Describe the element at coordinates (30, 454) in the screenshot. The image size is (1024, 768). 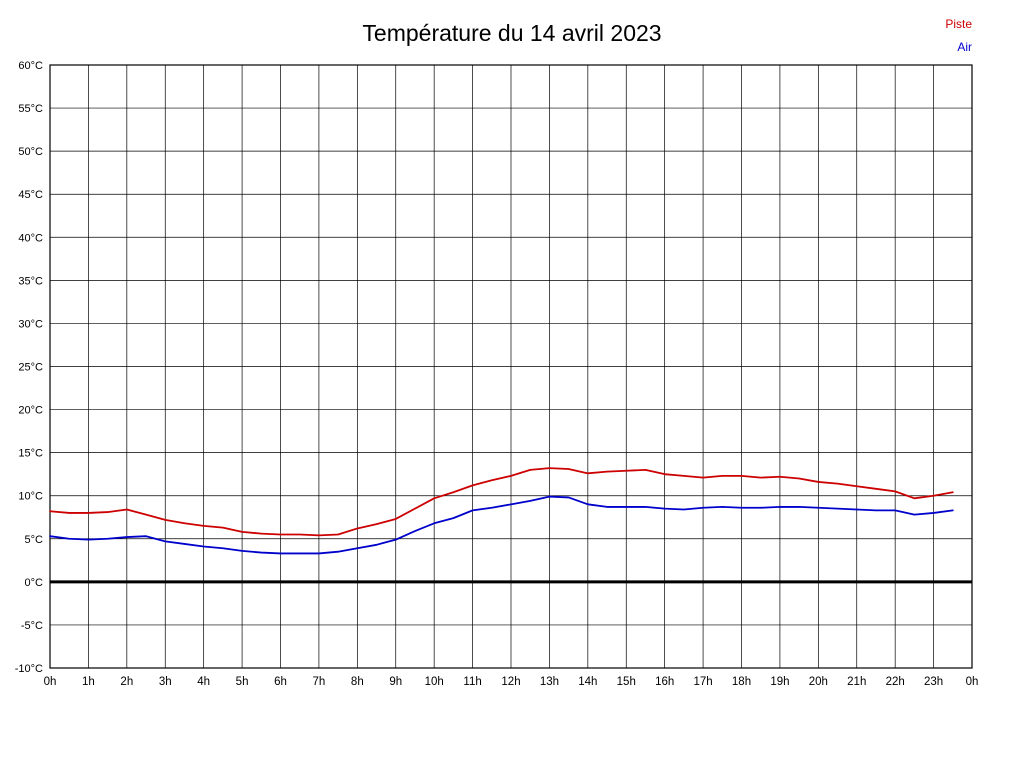
I see `y-axis-tick-label: 15°C` at that location.